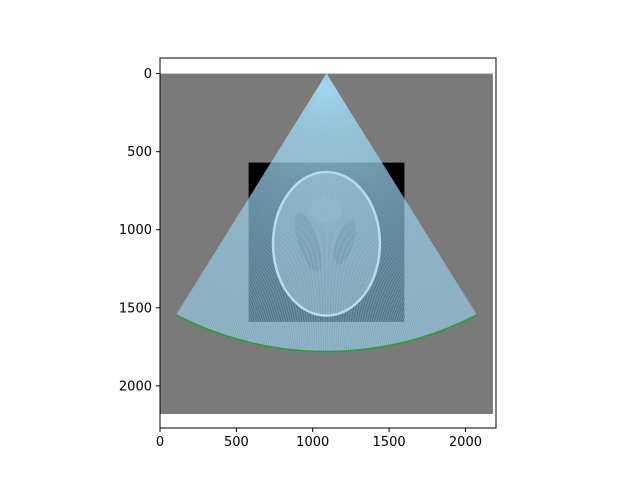  I want to click on y-tick-label: 500, so click(139, 152).